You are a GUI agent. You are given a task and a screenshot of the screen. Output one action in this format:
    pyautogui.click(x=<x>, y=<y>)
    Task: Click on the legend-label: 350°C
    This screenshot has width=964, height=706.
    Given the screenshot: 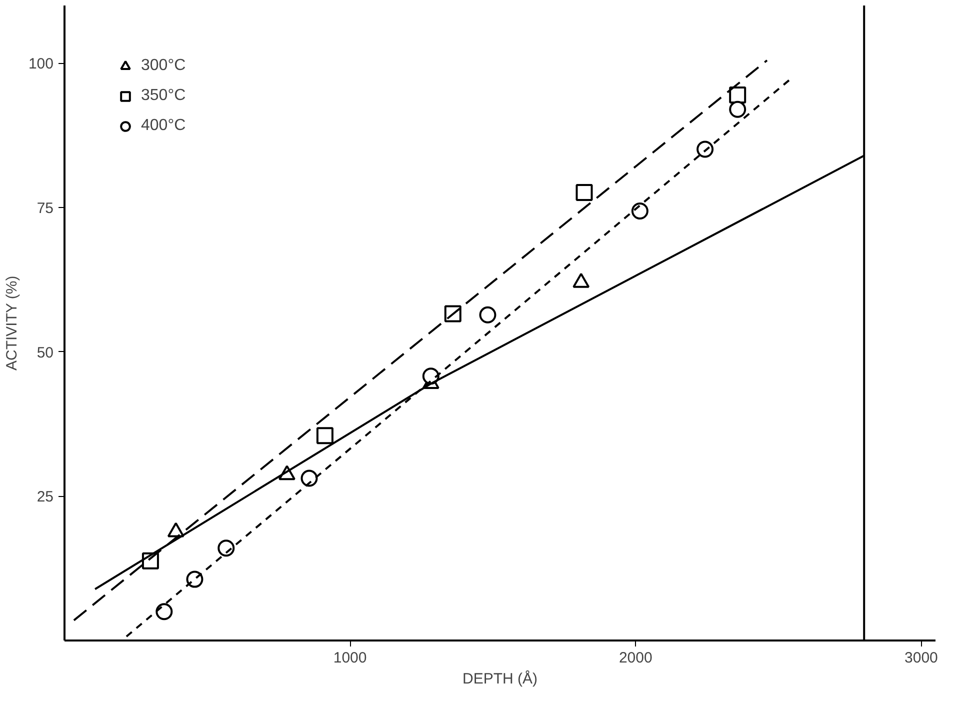 What is the action you would take?
    pyautogui.click(x=163, y=96)
    